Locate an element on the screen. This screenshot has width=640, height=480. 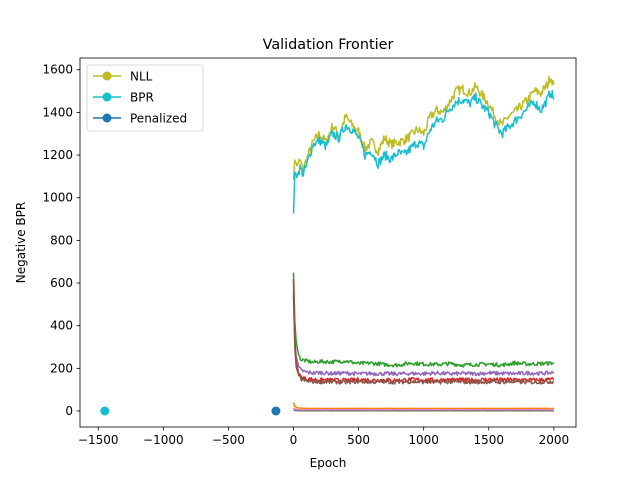
y-axis-title: Negative BPR is located at coordinates (21, 242).